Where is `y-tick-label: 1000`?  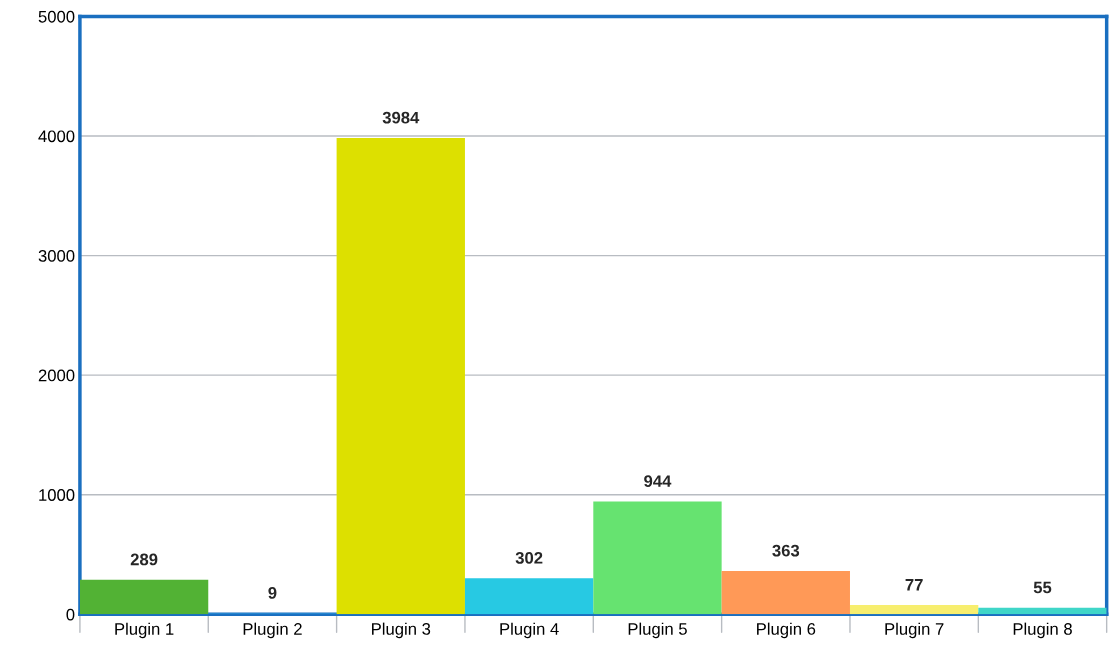
y-tick-label: 1000 is located at coordinates (57, 495).